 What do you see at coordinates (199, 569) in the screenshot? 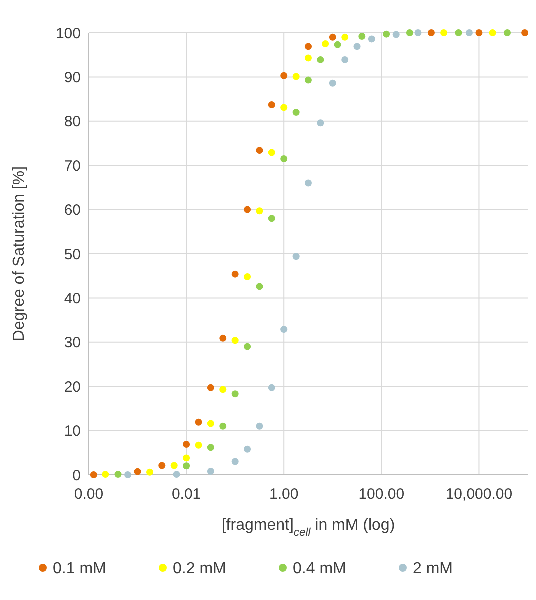
I see `legend-label: 0.2 mM` at bounding box center [199, 569].